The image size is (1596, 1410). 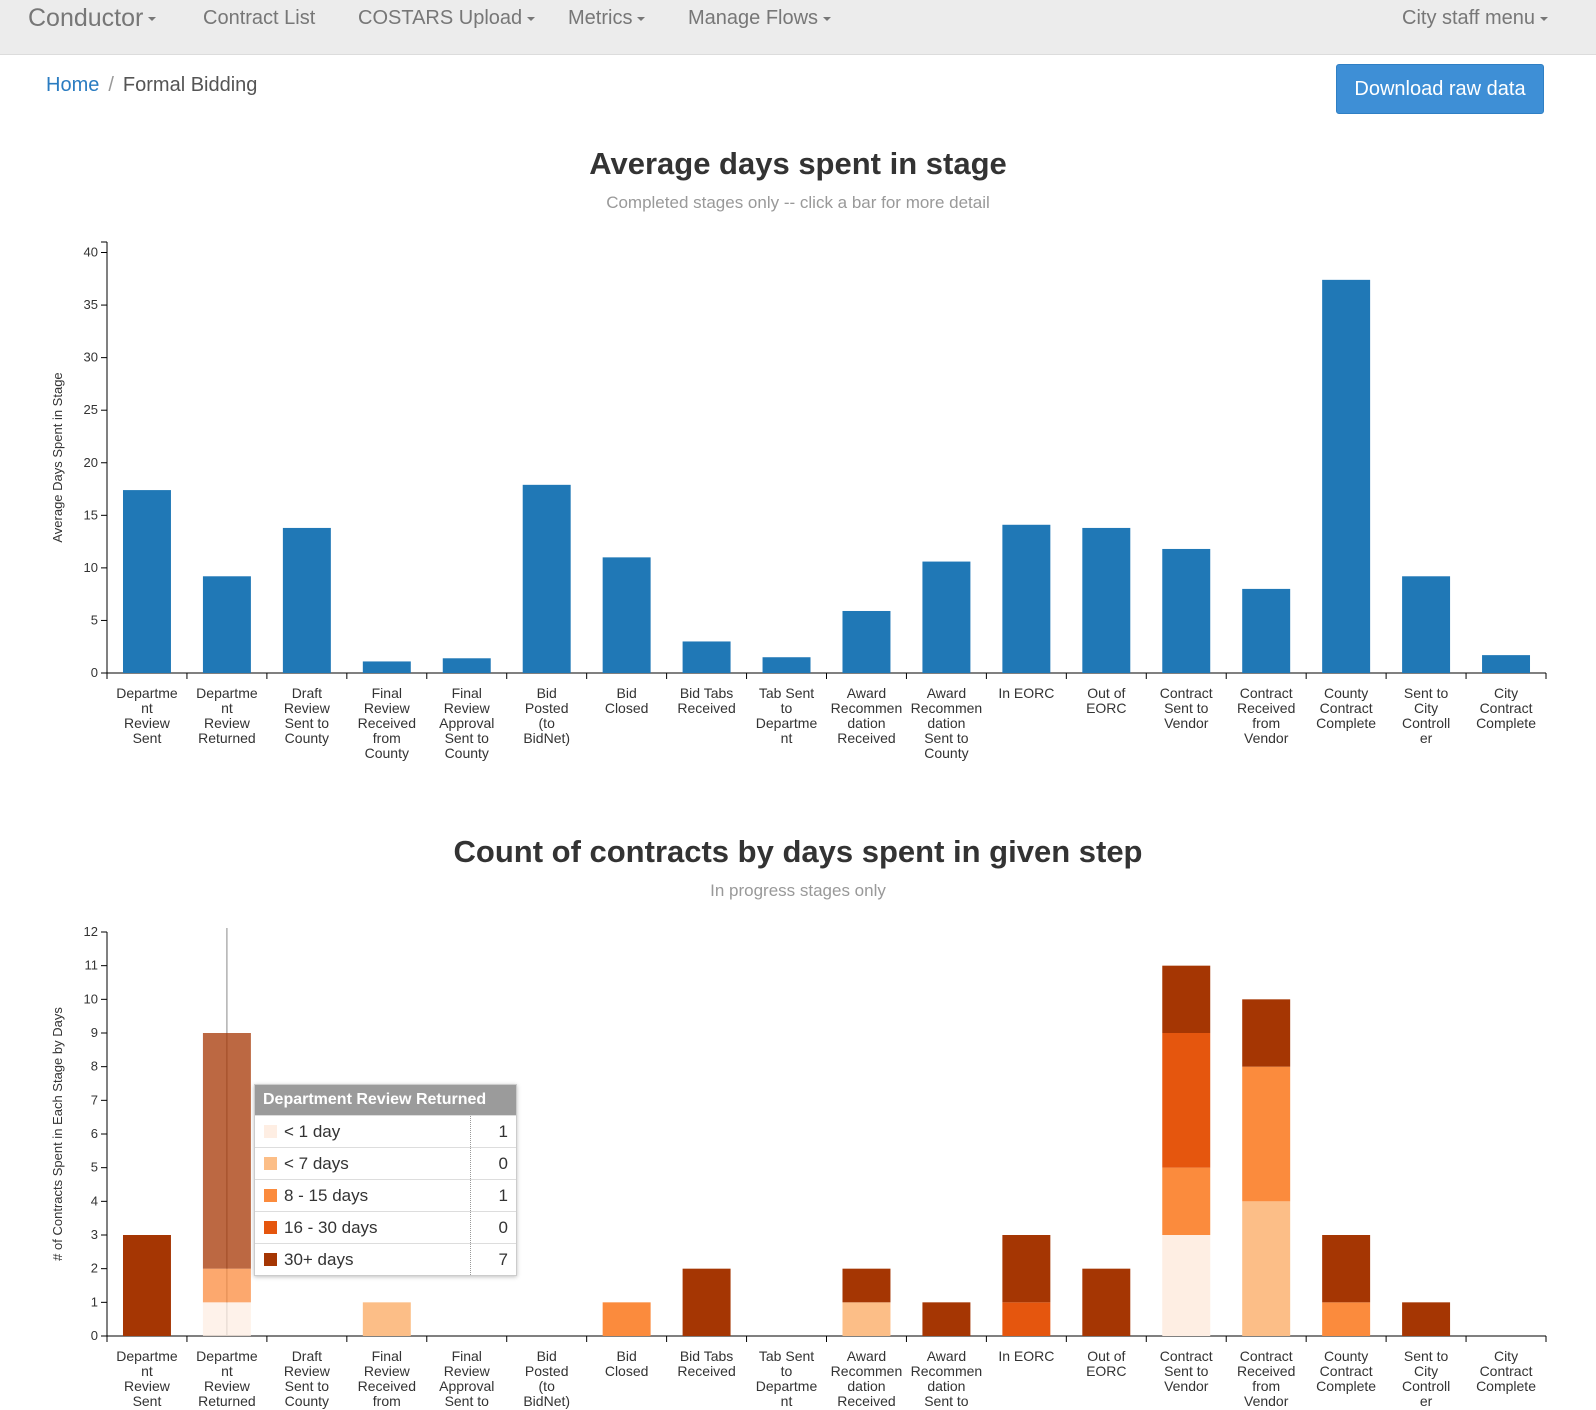 What do you see at coordinates (627, 708) in the screenshot?
I see `x-category-label: Closed` at bounding box center [627, 708].